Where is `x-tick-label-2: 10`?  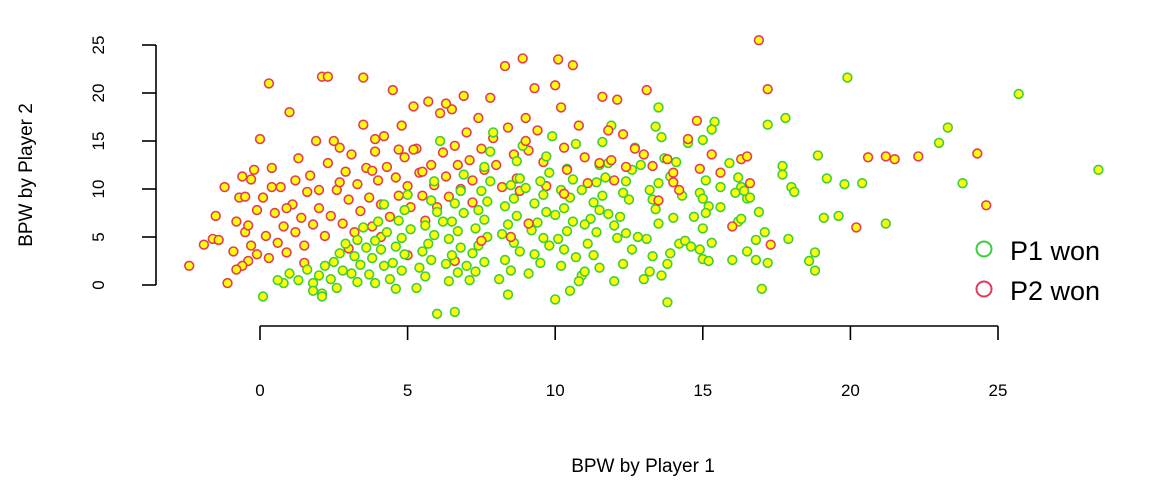 x-tick-label-2: 10 is located at coordinates (555, 390).